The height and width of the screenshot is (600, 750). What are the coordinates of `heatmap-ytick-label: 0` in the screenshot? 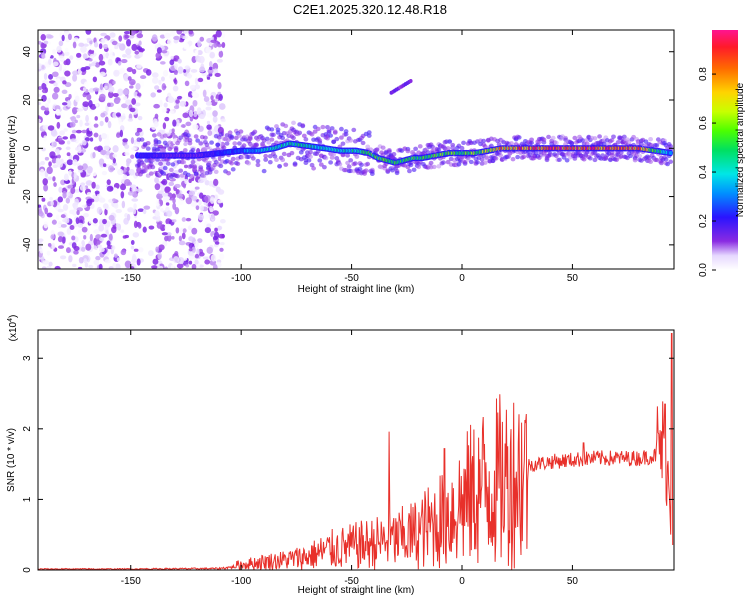 It's located at (27, 148).